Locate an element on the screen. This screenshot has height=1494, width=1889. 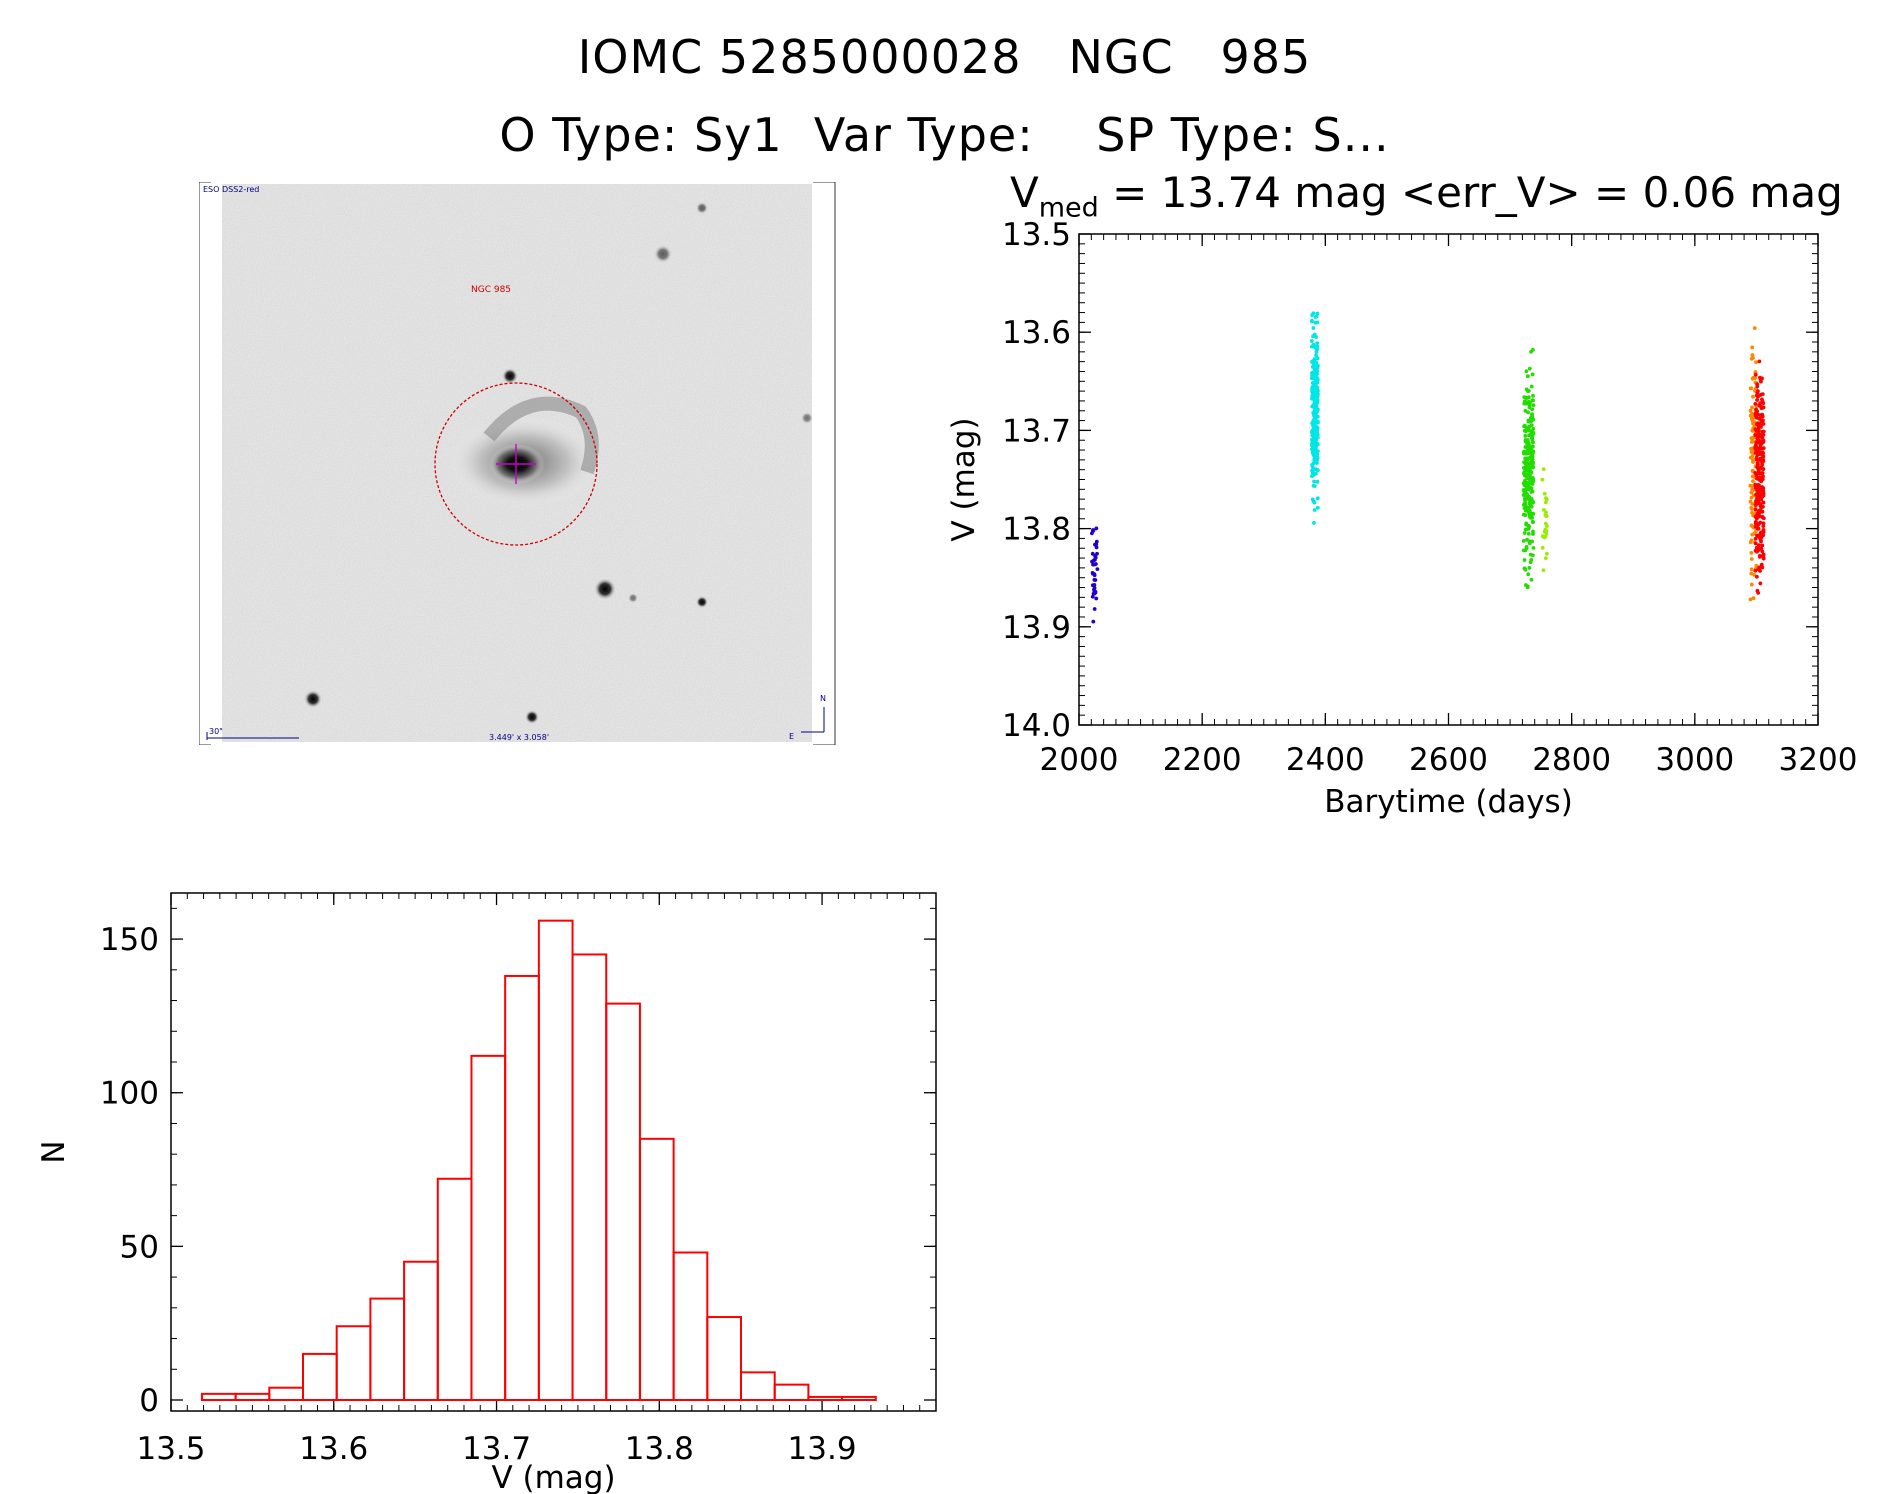
y-axis-label: V (mag) is located at coordinates (964, 479).